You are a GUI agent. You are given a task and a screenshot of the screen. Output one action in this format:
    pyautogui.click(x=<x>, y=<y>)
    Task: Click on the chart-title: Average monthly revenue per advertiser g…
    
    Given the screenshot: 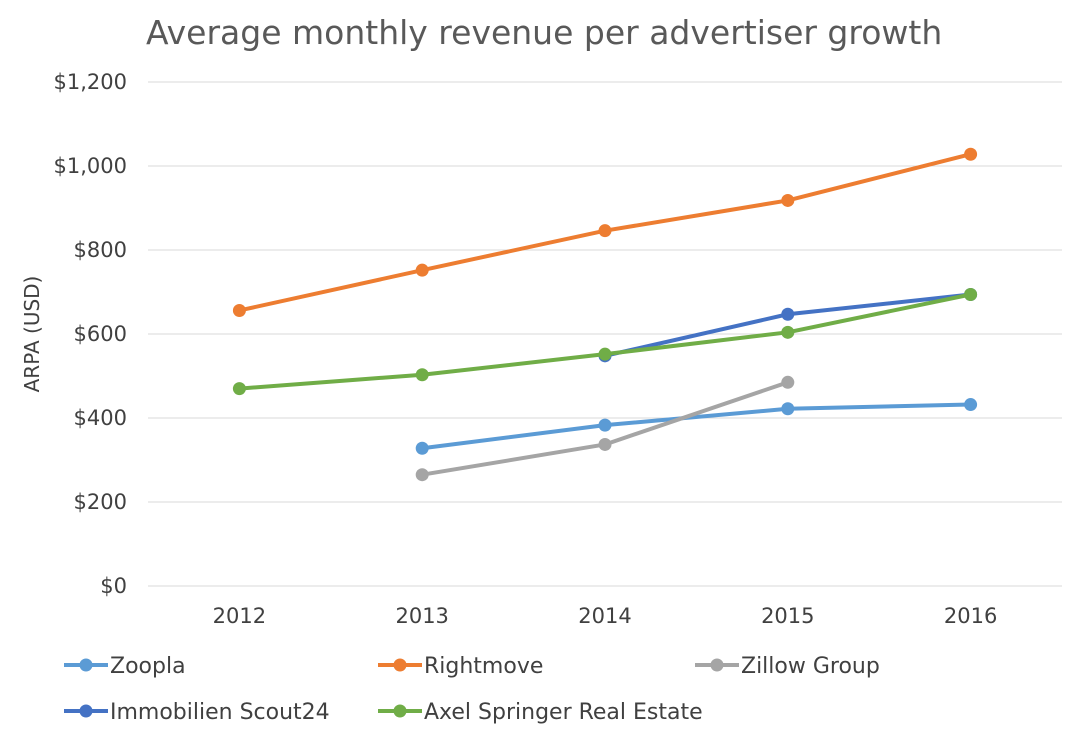 What is the action you would take?
    pyautogui.click(x=544, y=32)
    